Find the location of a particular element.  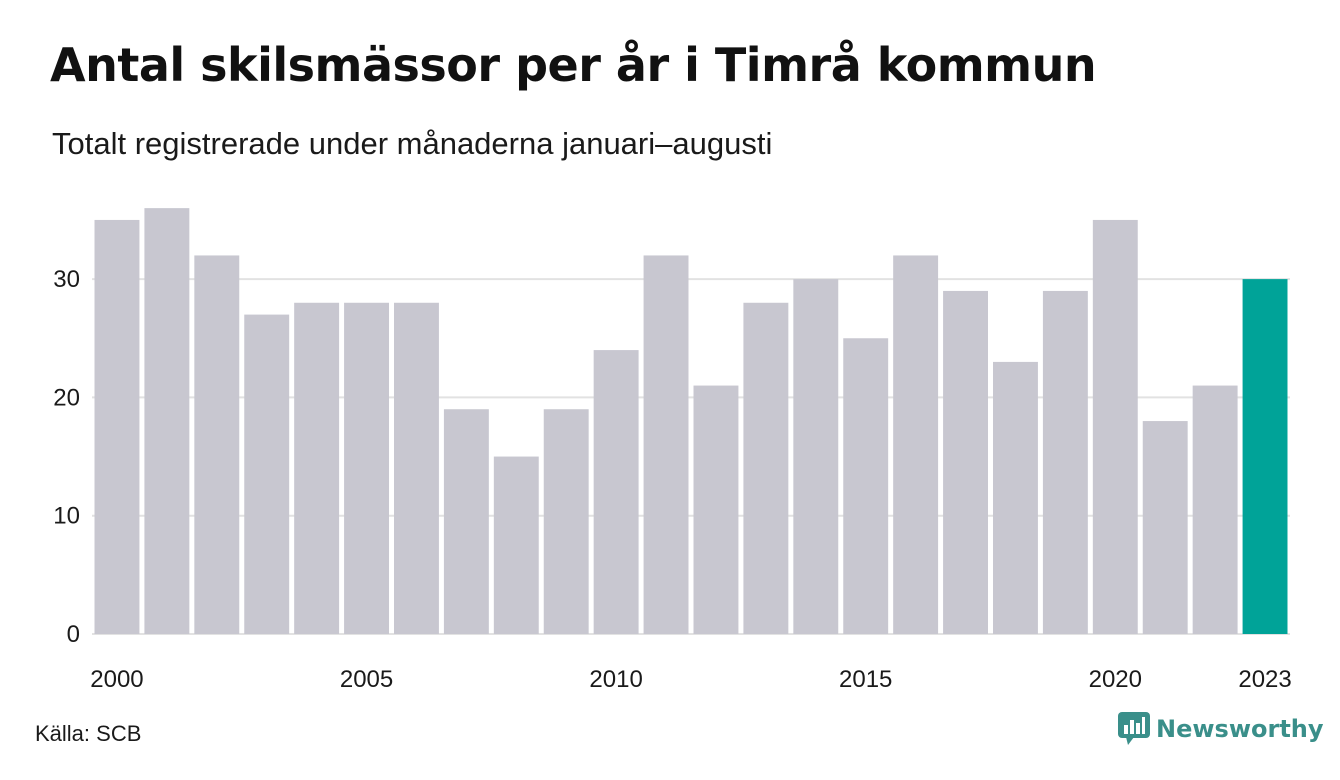

y-tick-label: 30 is located at coordinates (66, 279).